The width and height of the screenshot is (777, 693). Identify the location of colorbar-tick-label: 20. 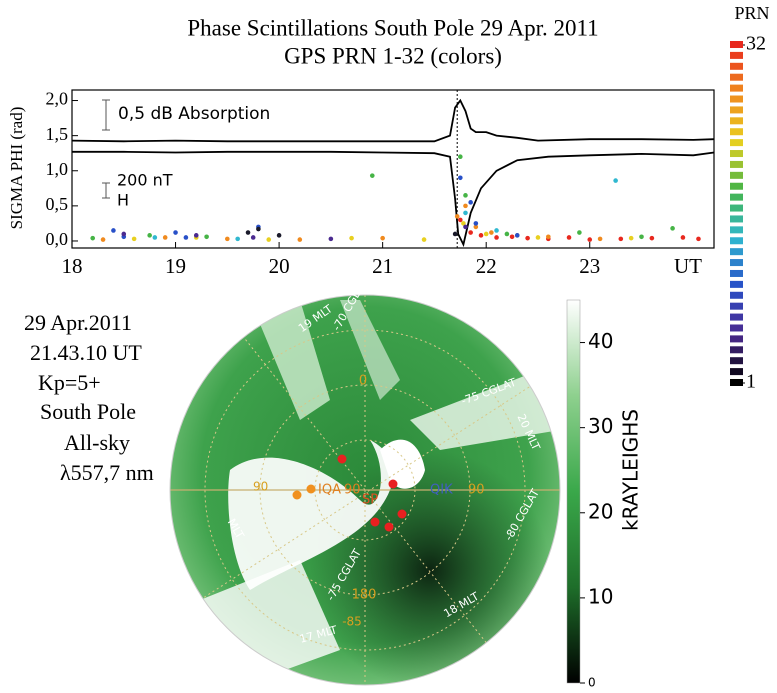
(600, 511).